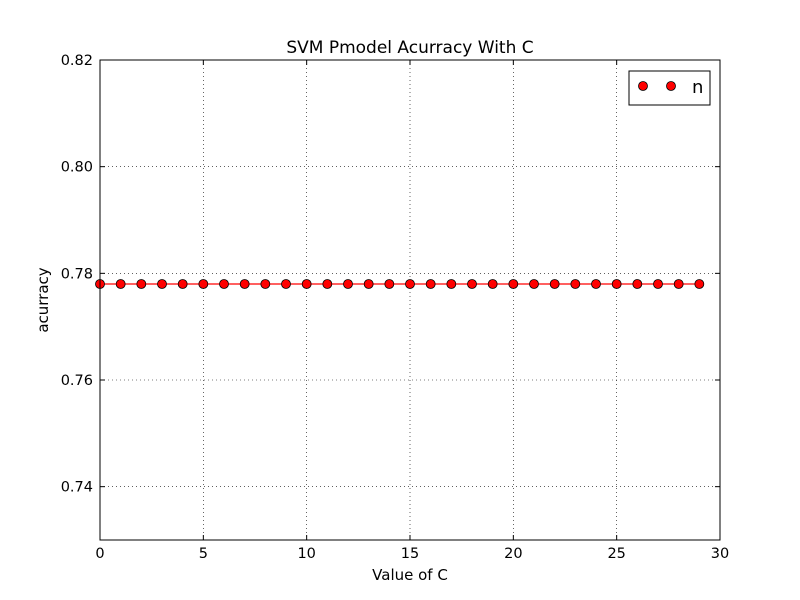 The width and height of the screenshot is (800, 600). Describe the element at coordinates (720, 554) in the screenshot. I see `x-tick-label: 30` at that location.